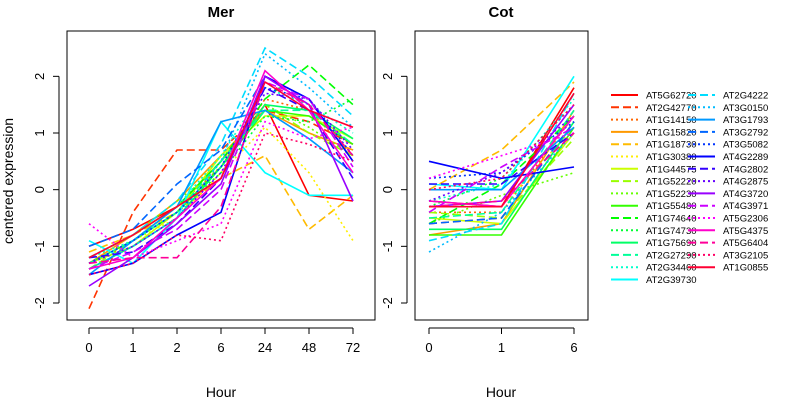 This screenshot has height=400, width=800. What do you see at coordinates (671, 280) in the screenshot?
I see `legend-entry-label: AT2G39730` at bounding box center [671, 280].